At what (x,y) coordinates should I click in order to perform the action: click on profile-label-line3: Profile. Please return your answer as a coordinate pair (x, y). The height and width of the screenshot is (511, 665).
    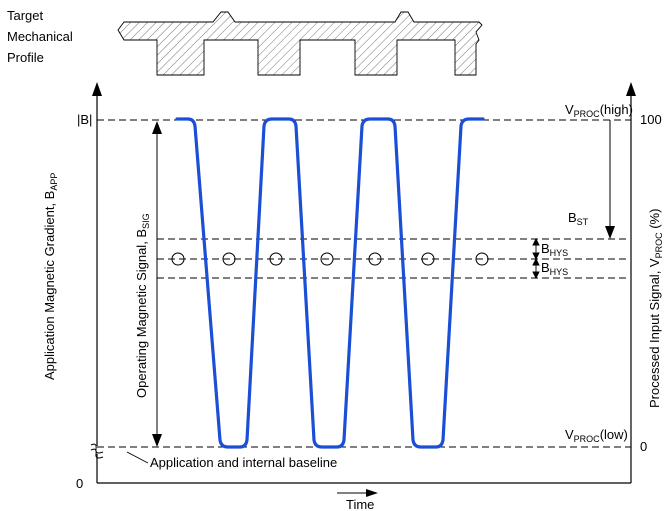
    Looking at the image, I should click on (25, 57).